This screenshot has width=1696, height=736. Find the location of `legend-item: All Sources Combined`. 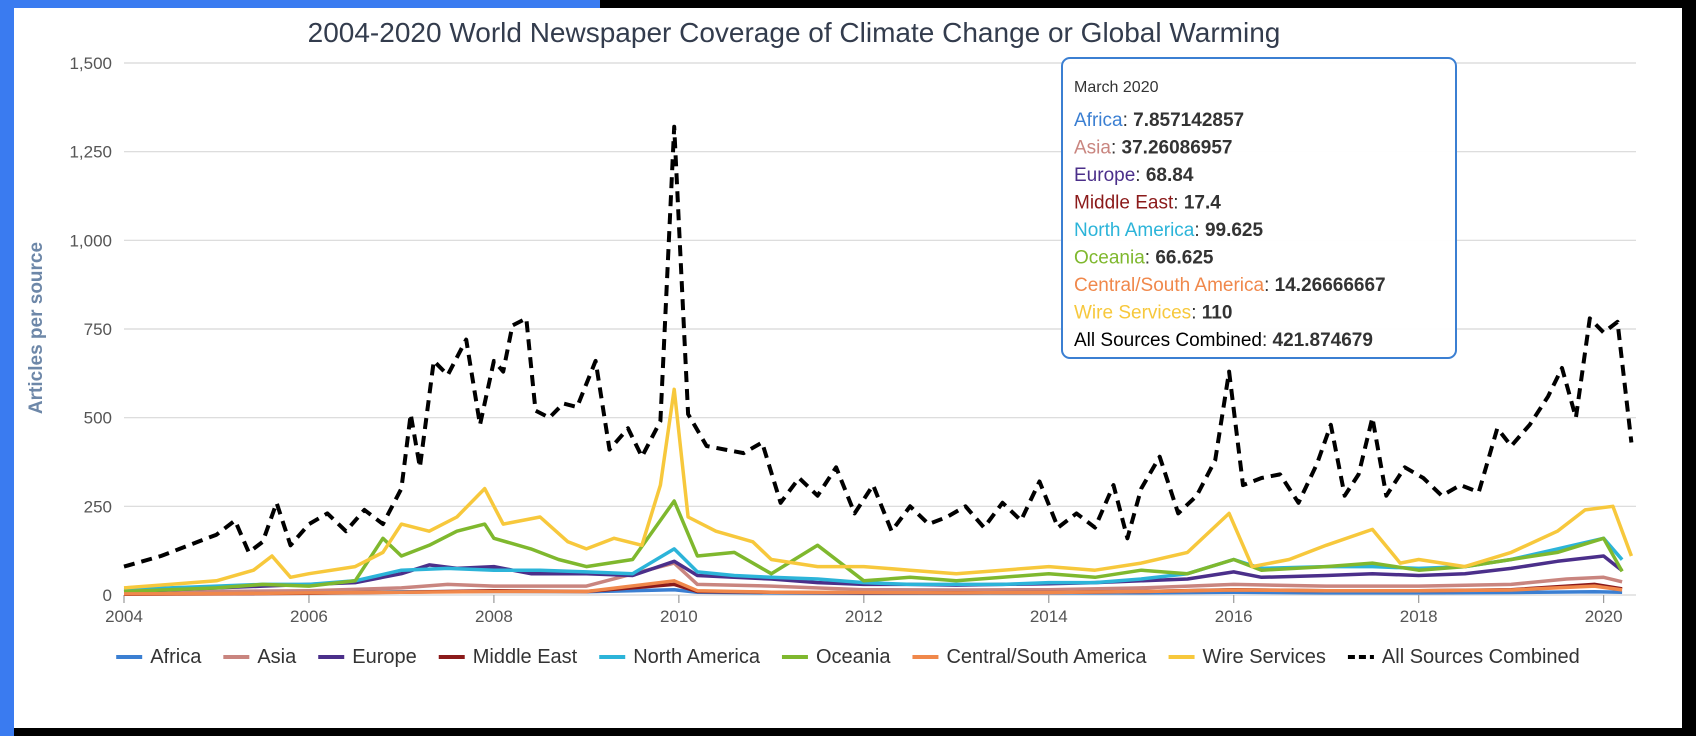

legend-item: All Sources Combined is located at coordinates (1463, 657).